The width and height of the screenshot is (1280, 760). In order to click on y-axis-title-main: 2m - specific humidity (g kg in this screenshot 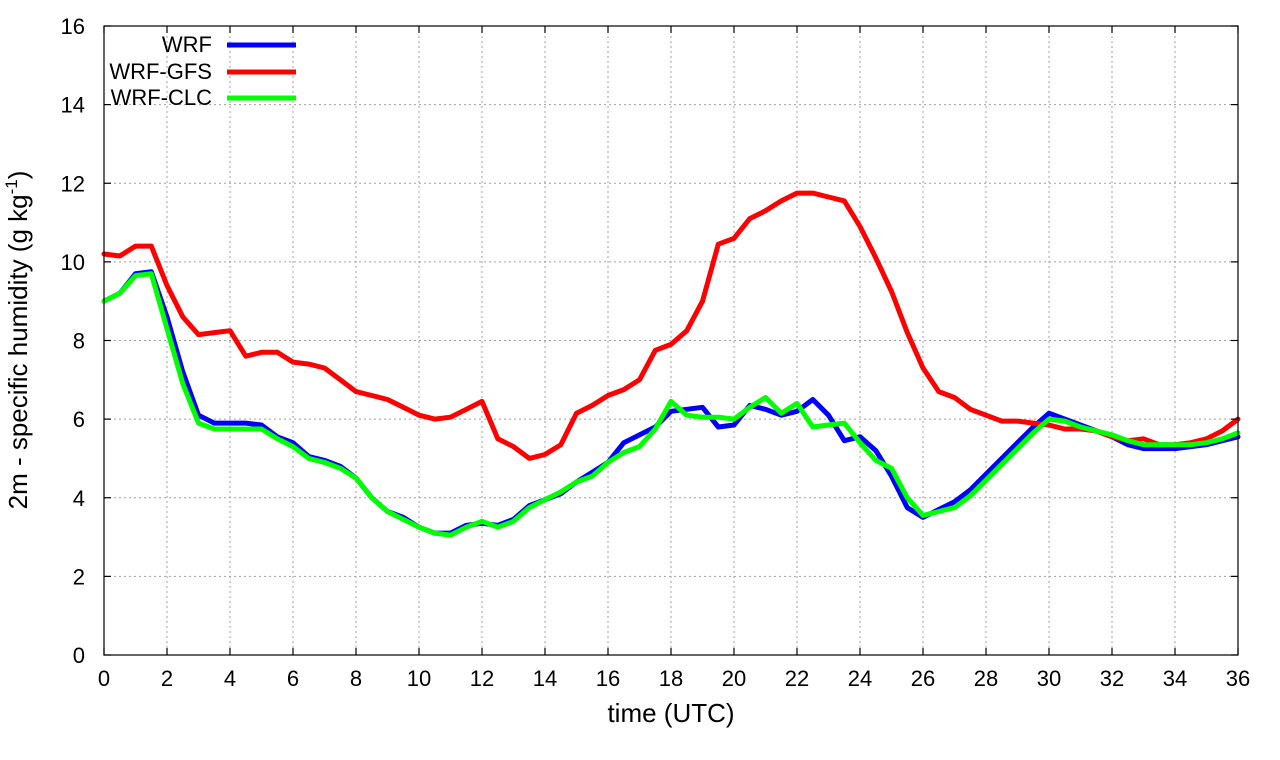, I will do `click(18, 351)`.